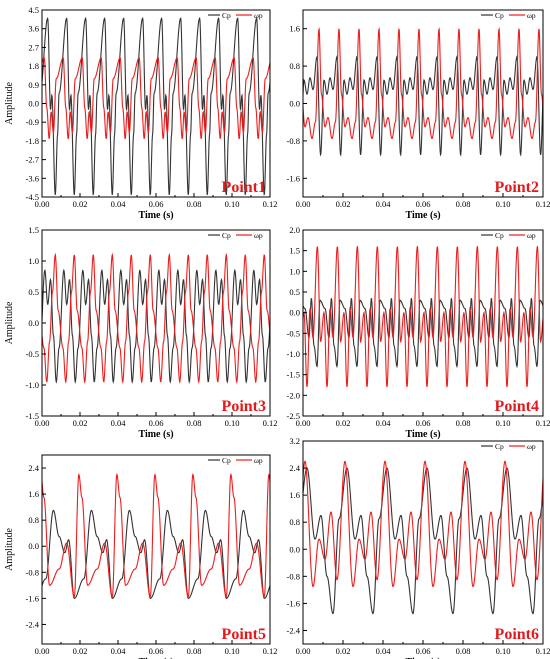 The width and height of the screenshot is (550, 659). I want to click on y-tick-label: -1.8, so click(32, 141).